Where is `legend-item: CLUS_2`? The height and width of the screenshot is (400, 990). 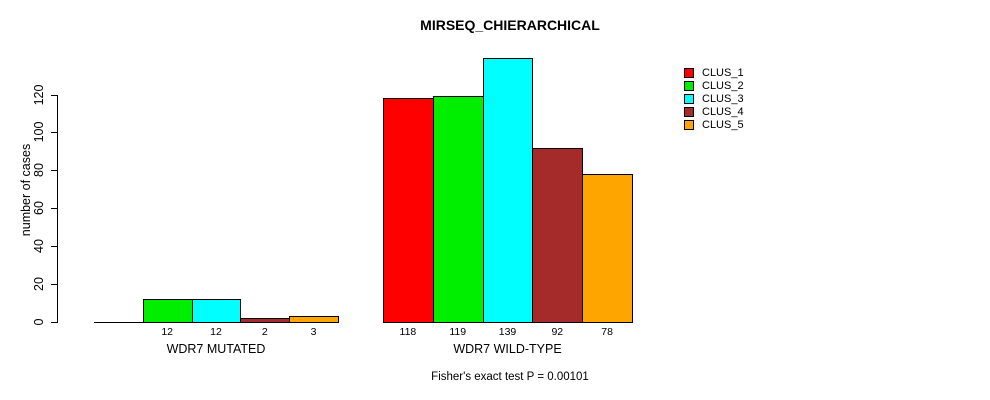 legend-item: CLUS_2 is located at coordinates (714, 85).